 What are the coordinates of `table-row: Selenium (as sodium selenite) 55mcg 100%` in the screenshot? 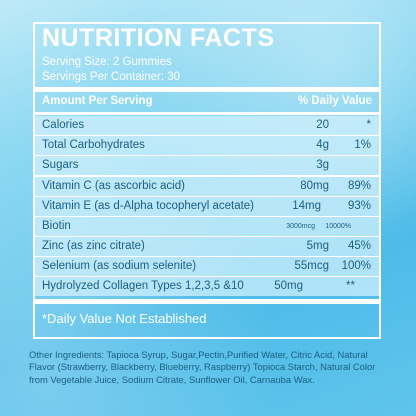 It's located at (207, 266).